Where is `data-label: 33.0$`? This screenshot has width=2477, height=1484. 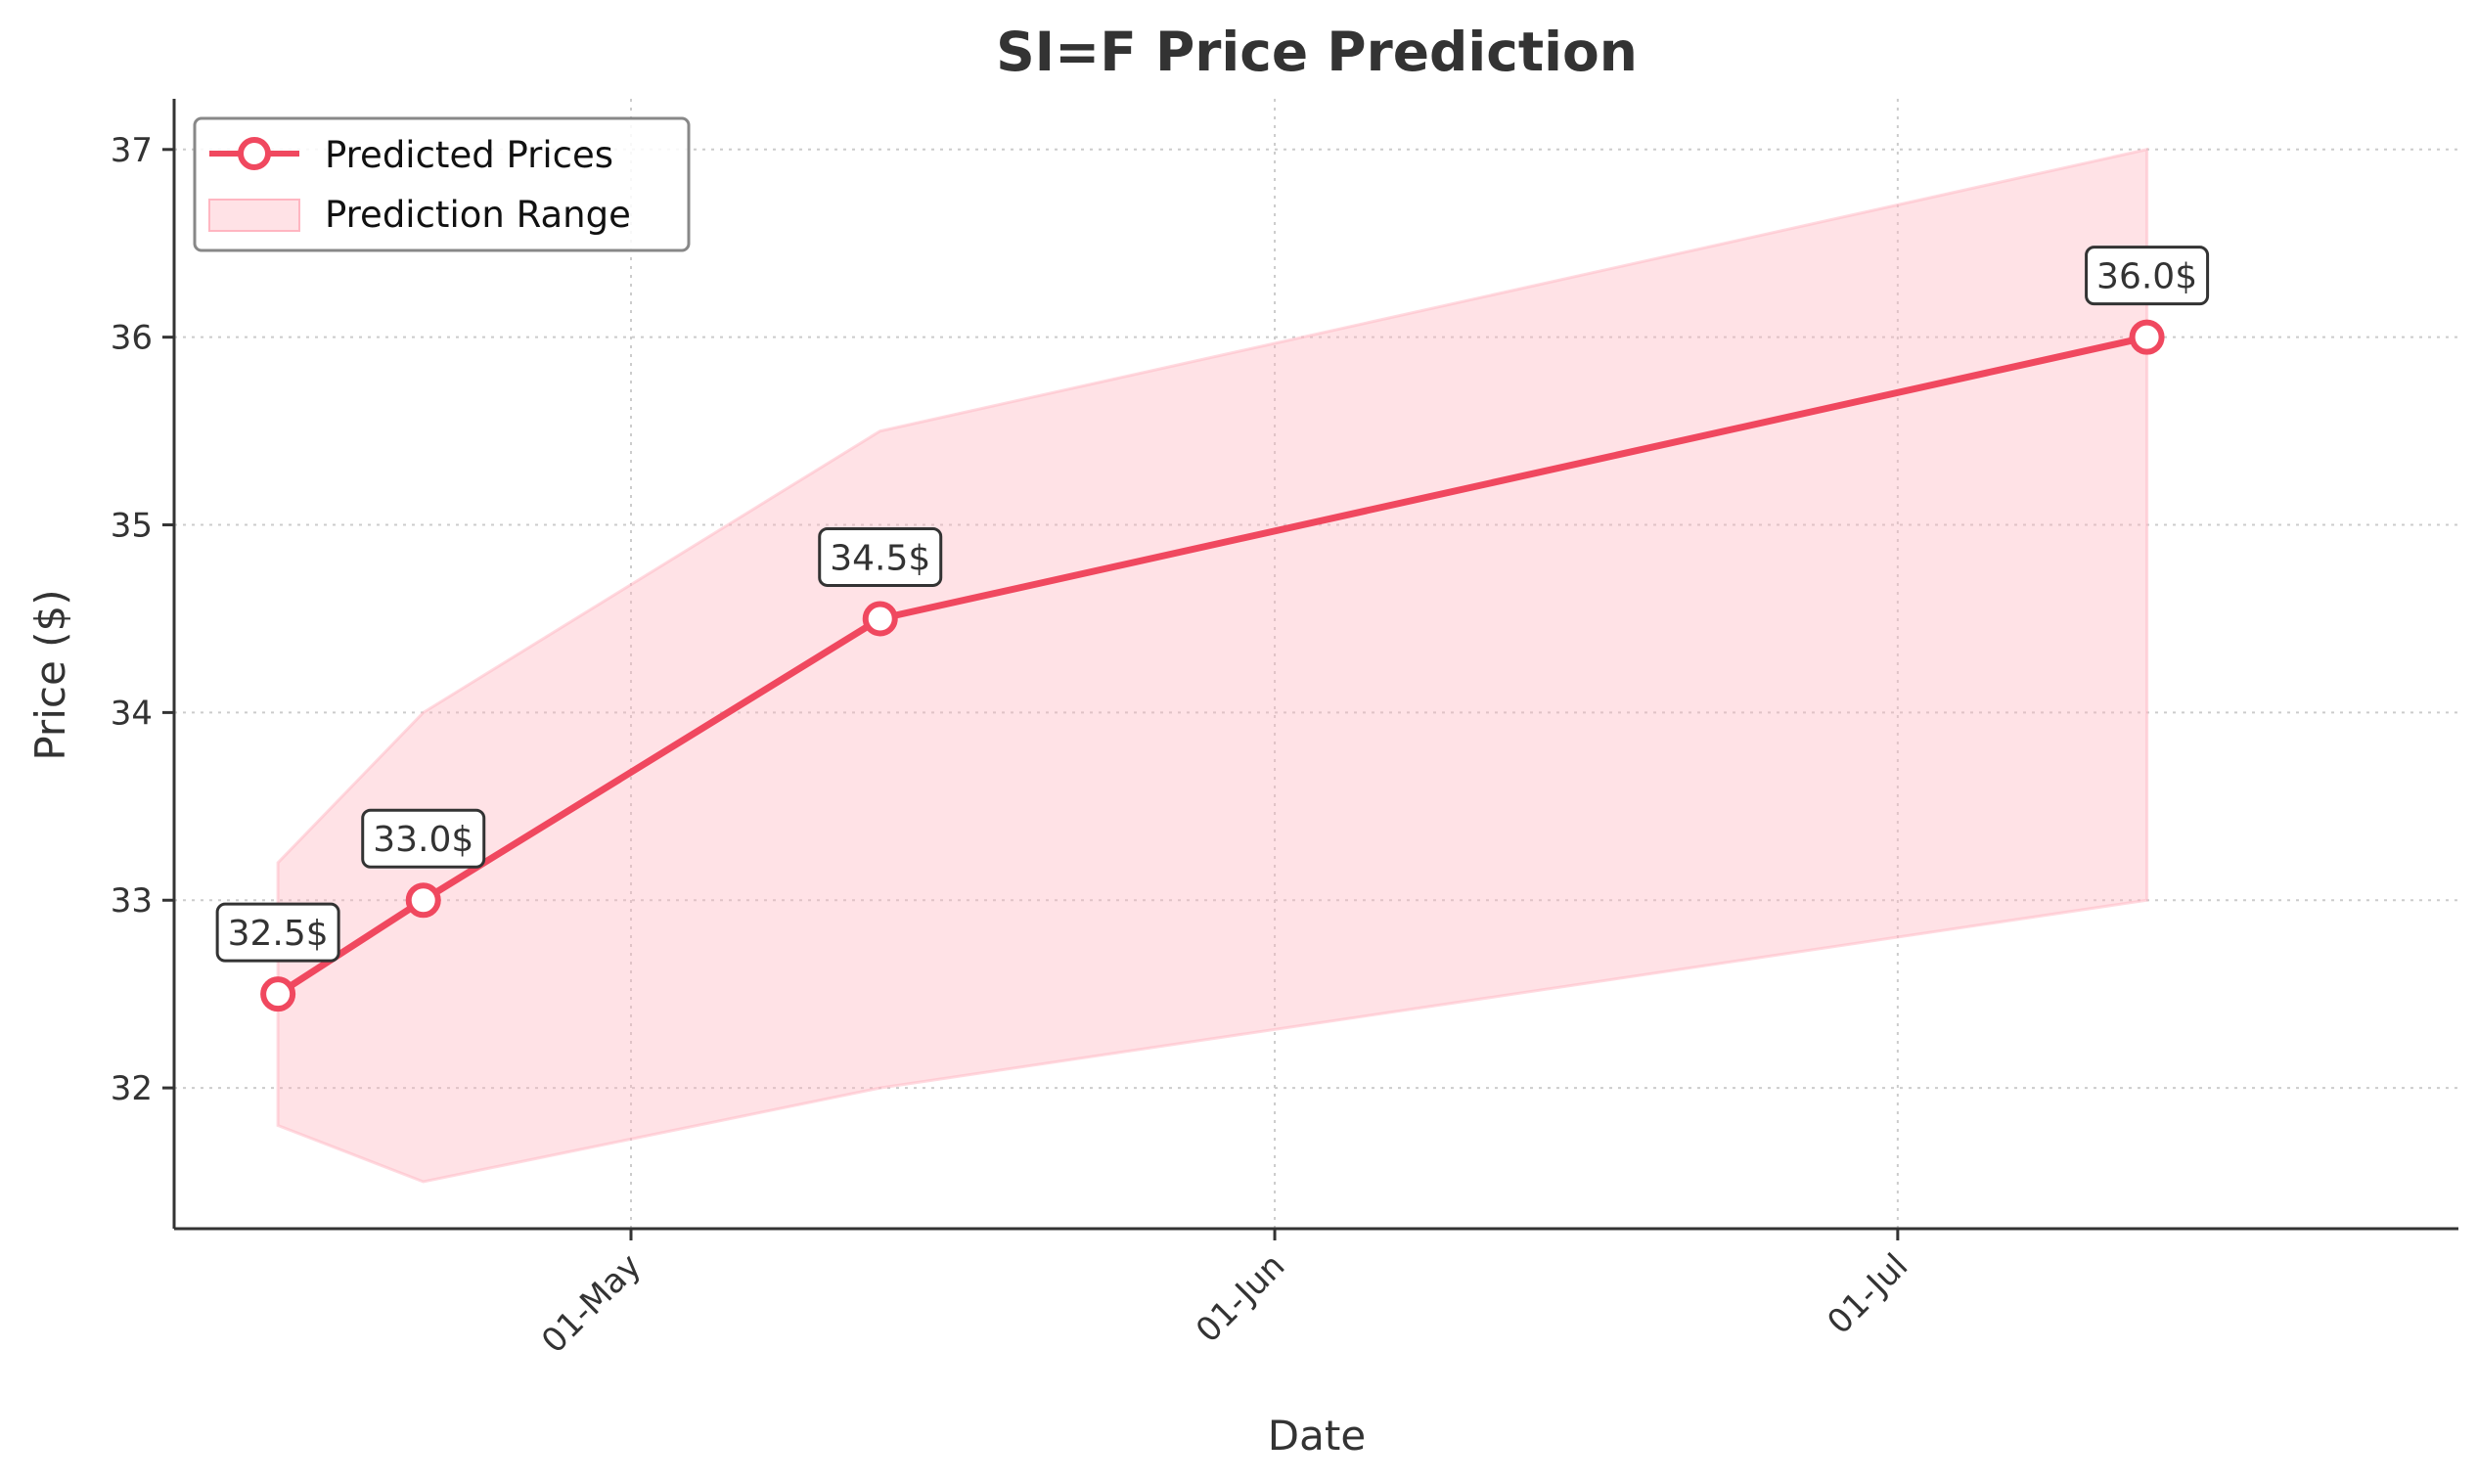
data-label: 33.0$ is located at coordinates (424, 838).